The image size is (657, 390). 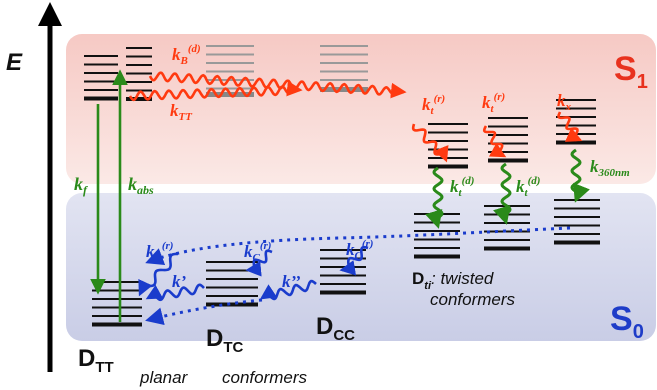 I want to click on kt-r-label-2: kt(r), so click(x=493, y=103).